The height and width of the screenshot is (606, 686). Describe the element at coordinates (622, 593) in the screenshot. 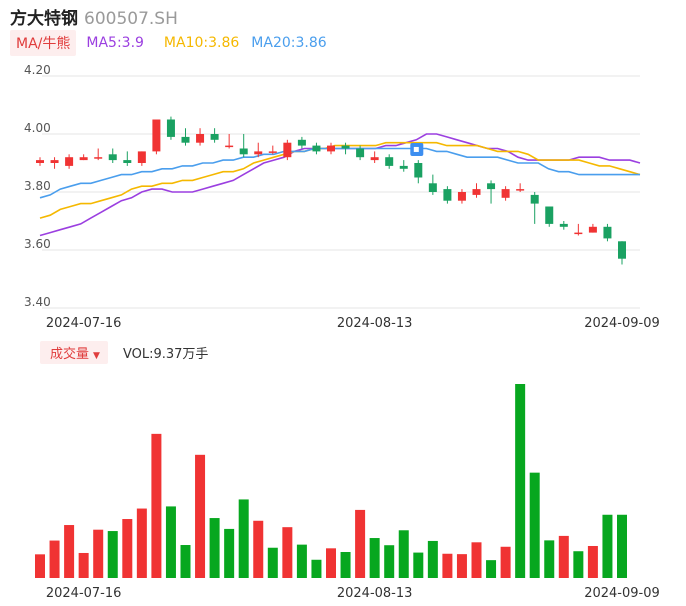

I see `volume-x-tick-label: 2024-09-09` at that location.